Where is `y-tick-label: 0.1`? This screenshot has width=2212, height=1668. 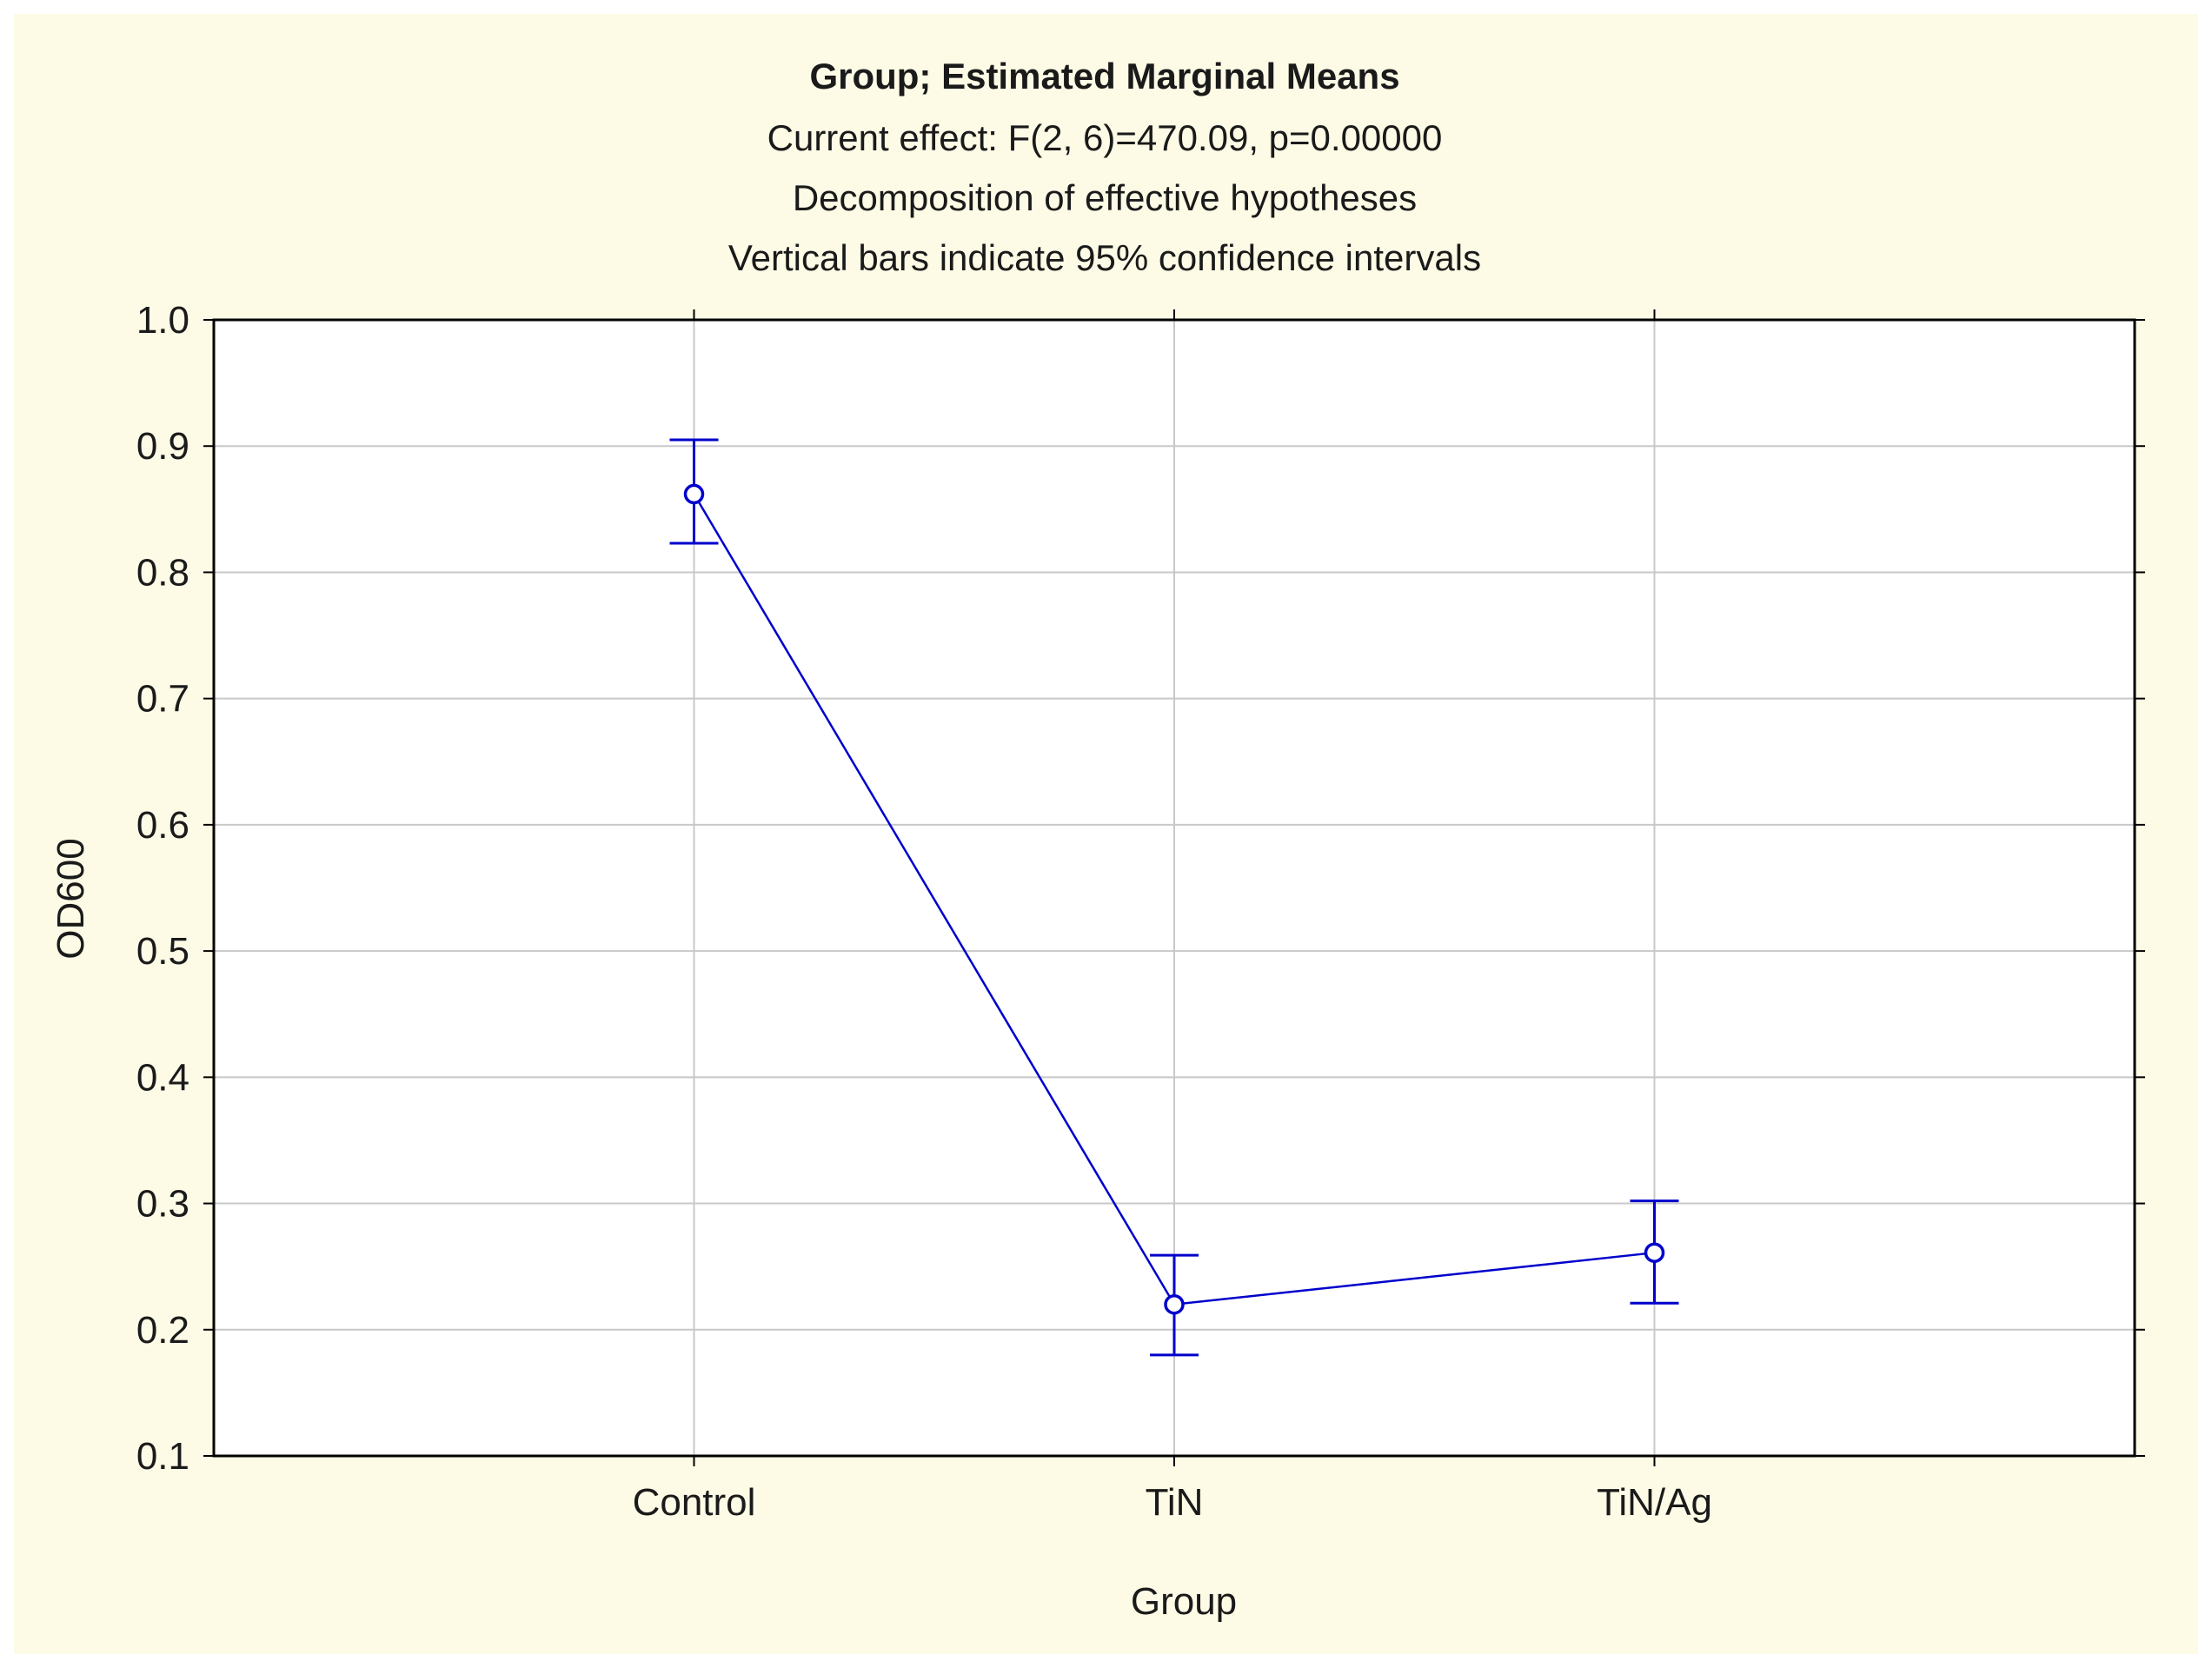
y-tick-label: 0.1 is located at coordinates (162, 1456).